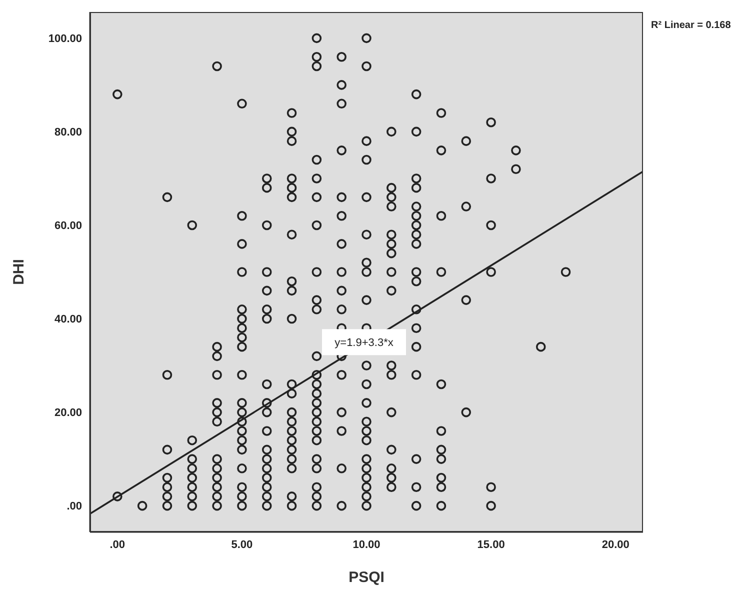 This screenshot has width=750, height=596. I want to click on annotation: y=1.9+3.3*x, so click(364, 343).